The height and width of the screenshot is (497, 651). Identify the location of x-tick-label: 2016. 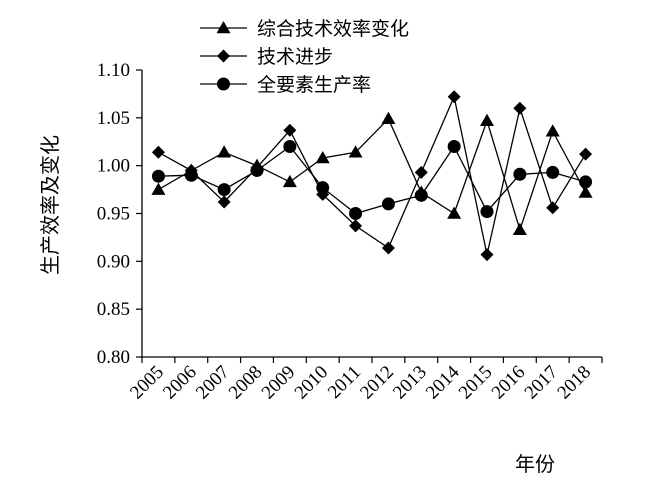
(509, 383).